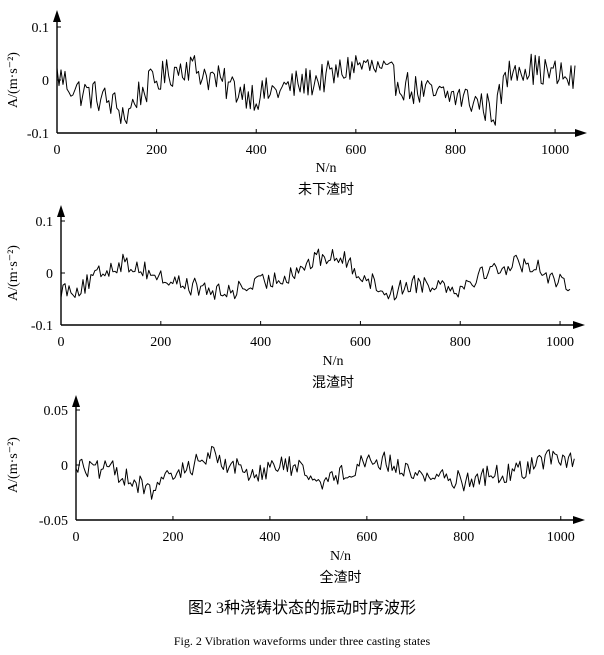  Describe the element at coordinates (341, 577) in the screenshot. I see `panel-caption: 全渣时` at that location.